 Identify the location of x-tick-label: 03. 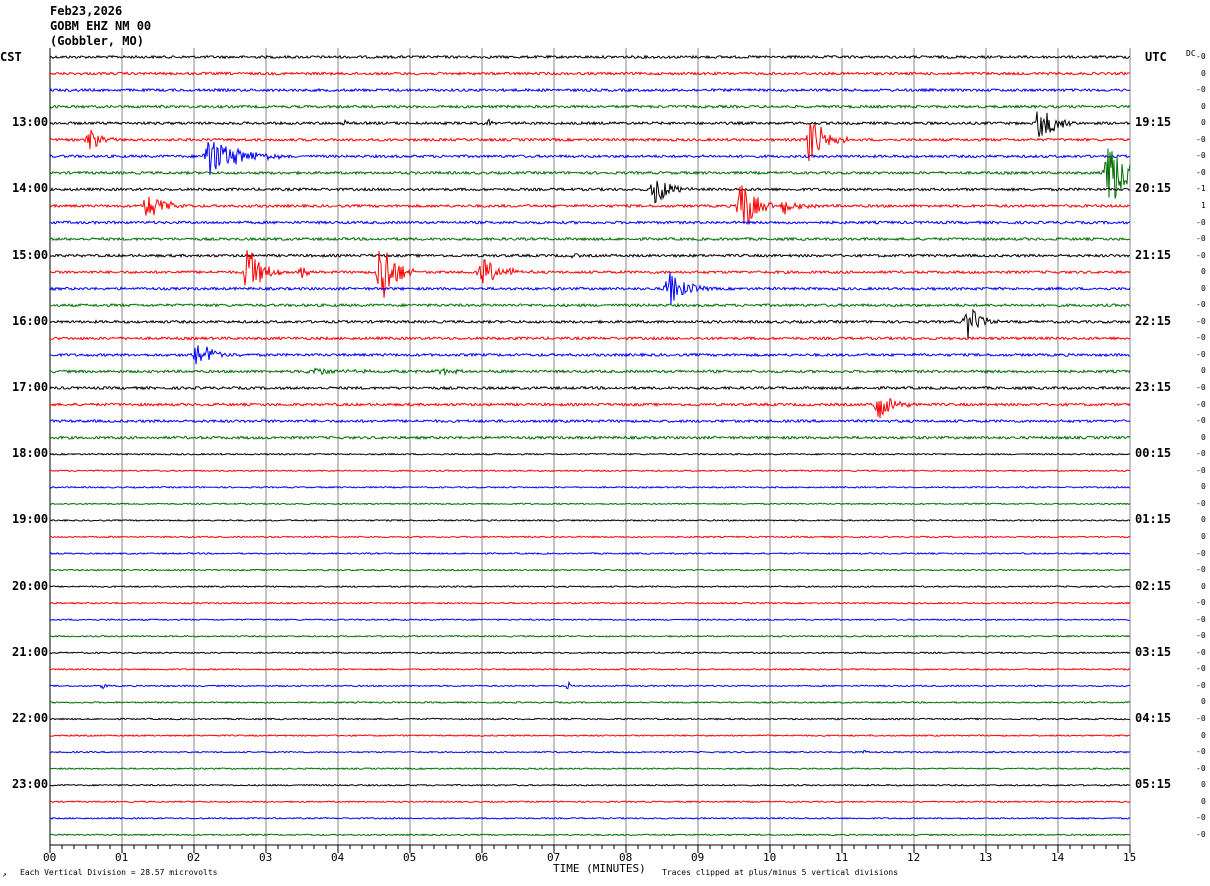
(266, 857).